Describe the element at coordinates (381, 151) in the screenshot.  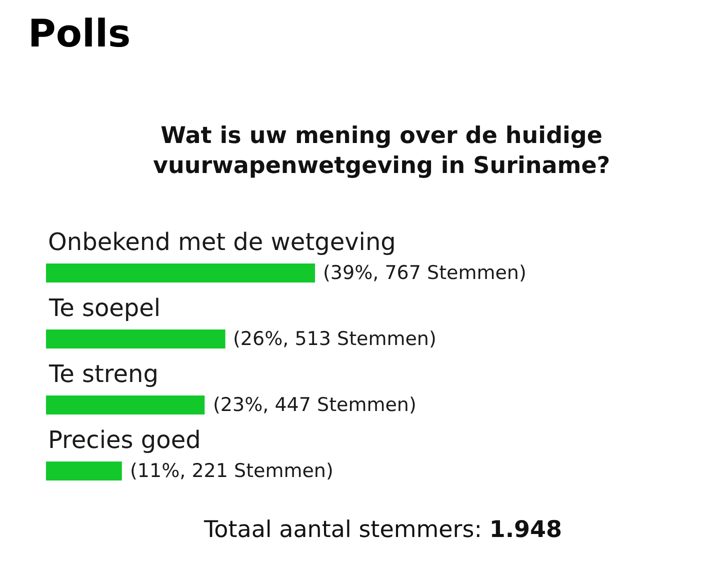
I see `text: Wat is uw mening over de huidige vuurwapenwetgeving in Suriname?` at that location.